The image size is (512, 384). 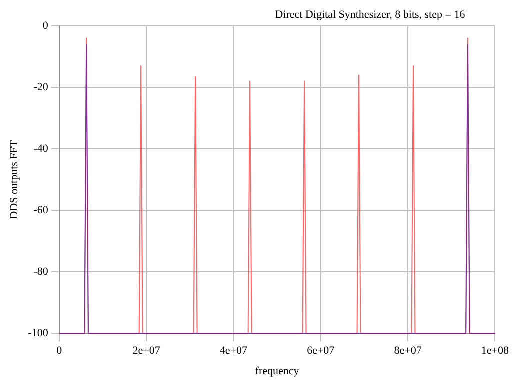 What do you see at coordinates (321, 351) in the screenshot?
I see `x-tick-label: 6e+07` at bounding box center [321, 351].